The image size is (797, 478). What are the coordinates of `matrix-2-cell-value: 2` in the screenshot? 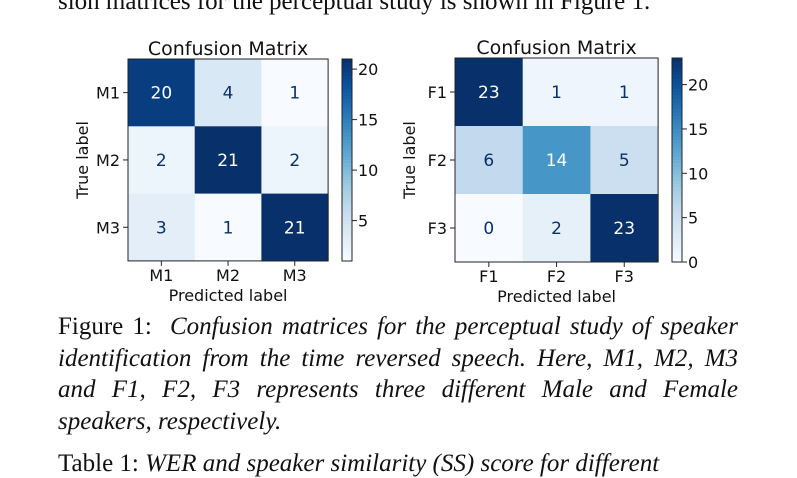 It's located at (556, 229).